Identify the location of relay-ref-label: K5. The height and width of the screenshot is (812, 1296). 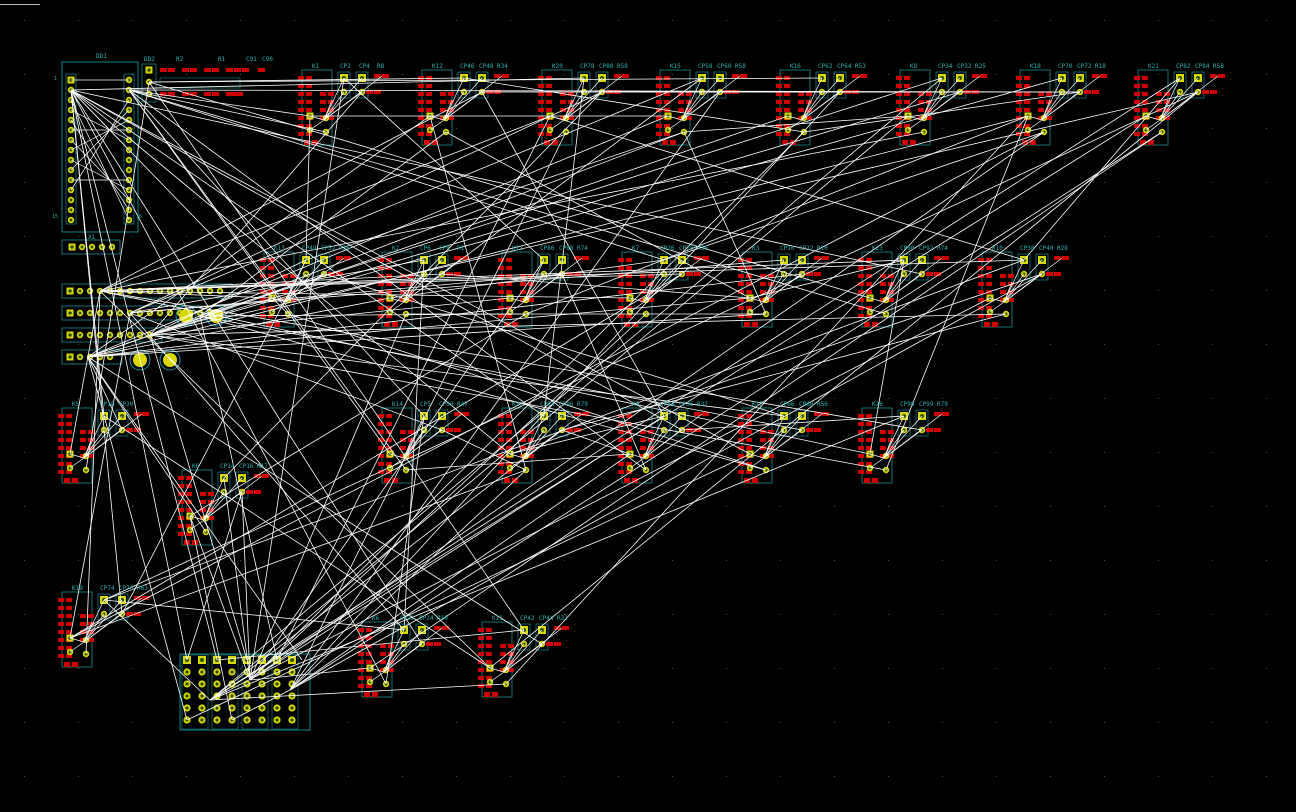
(76, 404).